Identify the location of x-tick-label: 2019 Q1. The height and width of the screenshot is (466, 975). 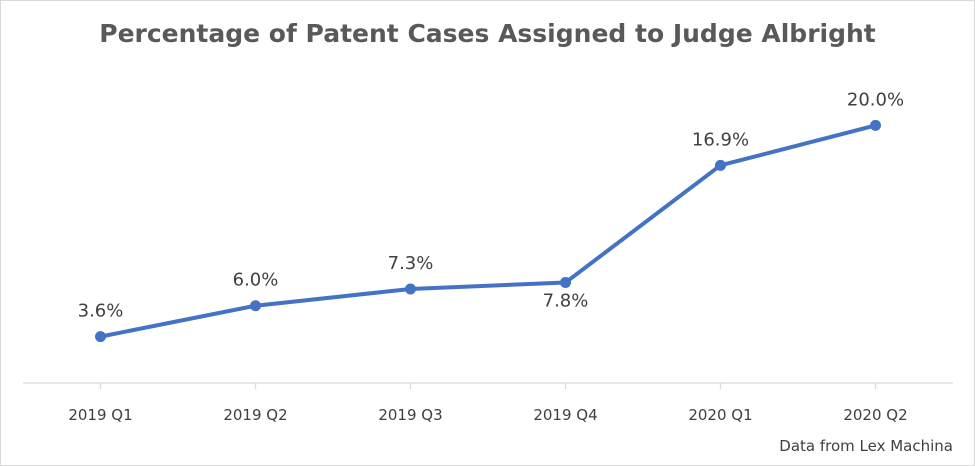
(100, 415).